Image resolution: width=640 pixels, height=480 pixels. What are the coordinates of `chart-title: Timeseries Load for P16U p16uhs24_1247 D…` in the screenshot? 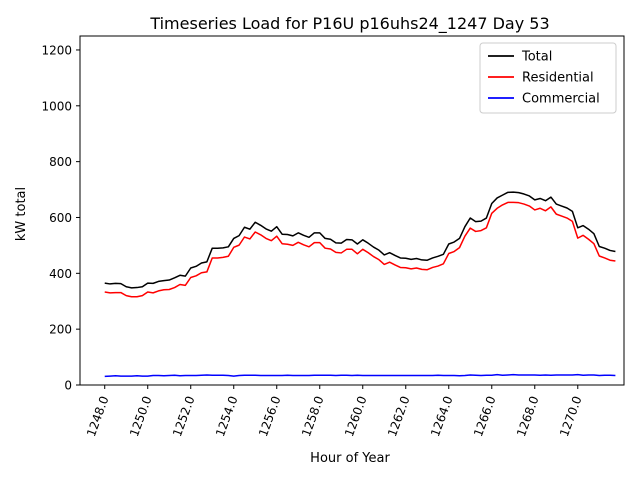 It's located at (349, 24).